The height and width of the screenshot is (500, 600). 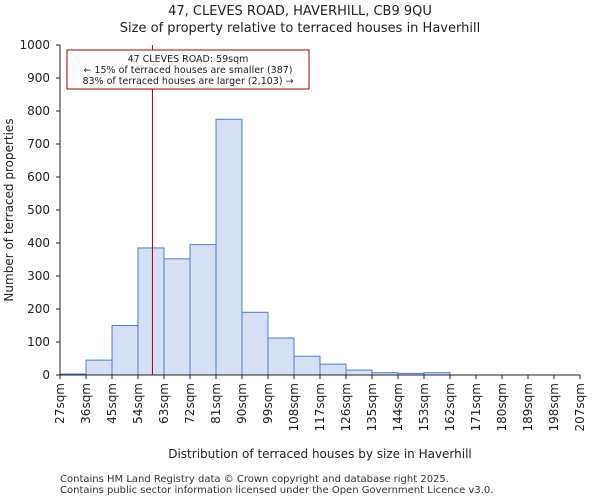 I want to click on y-tick-label: 300, so click(x=38, y=276).